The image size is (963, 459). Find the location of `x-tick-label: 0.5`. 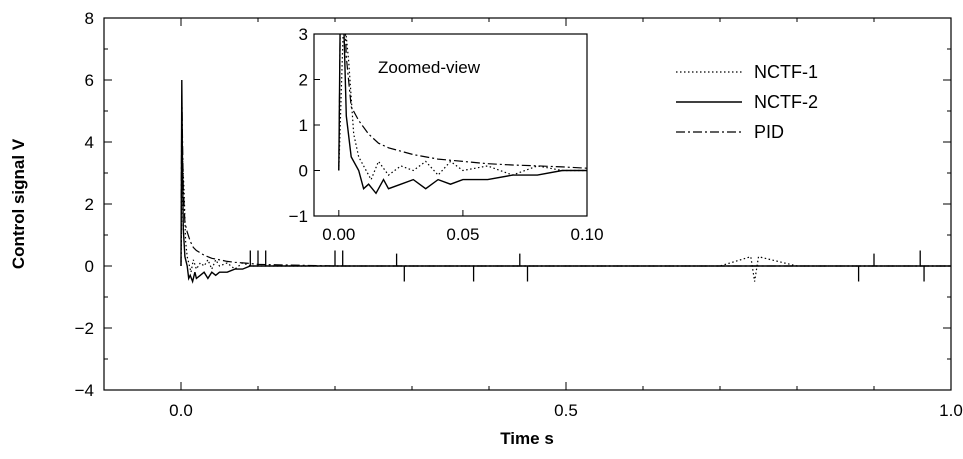

x-tick-label: 0.5 is located at coordinates (566, 410).